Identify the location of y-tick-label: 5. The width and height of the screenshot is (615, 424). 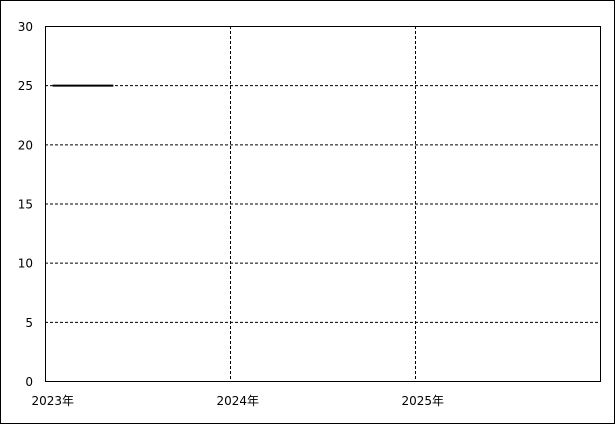
(29, 323).